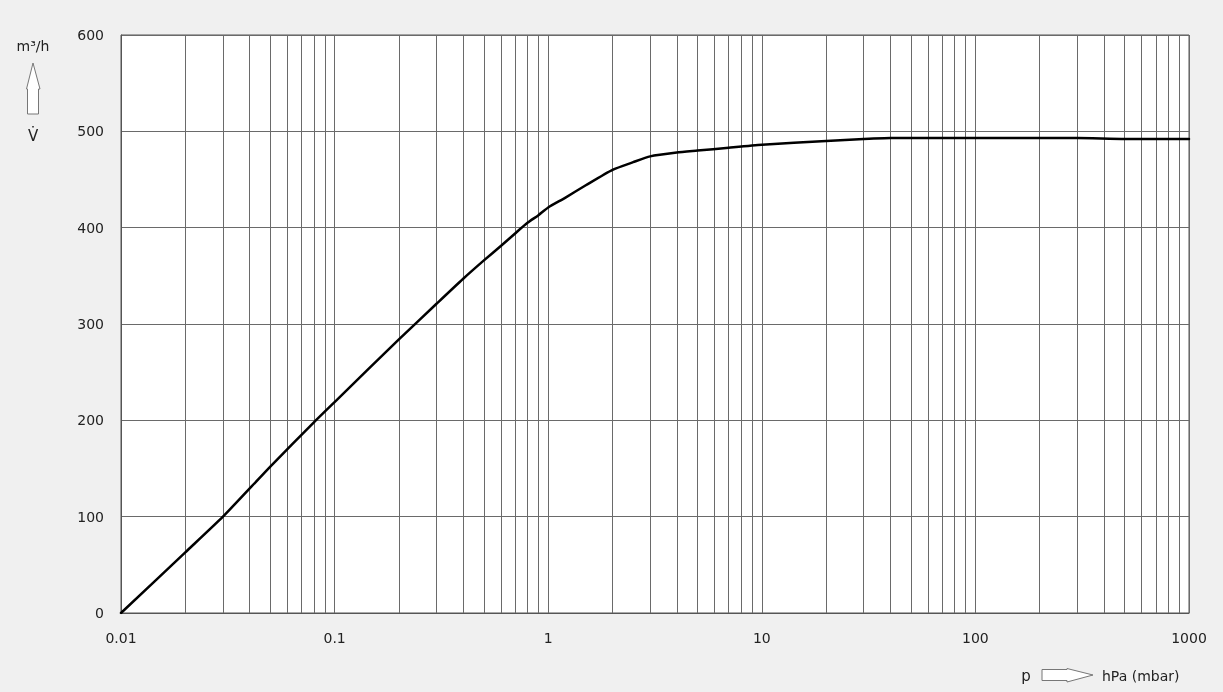 This screenshot has height=692, width=1223. Describe the element at coordinates (33, 46) in the screenshot. I see `y-axis-title: m³/h` at that location.